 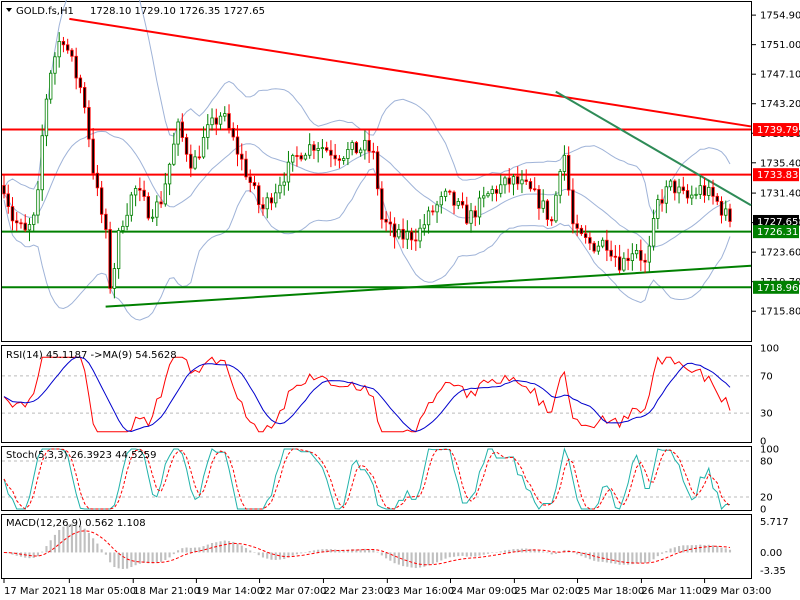 What do you see at coordinates (777, 288) in the screenshot?
I see `price-label-text: 1718.96` at bounding box center [777, 288].